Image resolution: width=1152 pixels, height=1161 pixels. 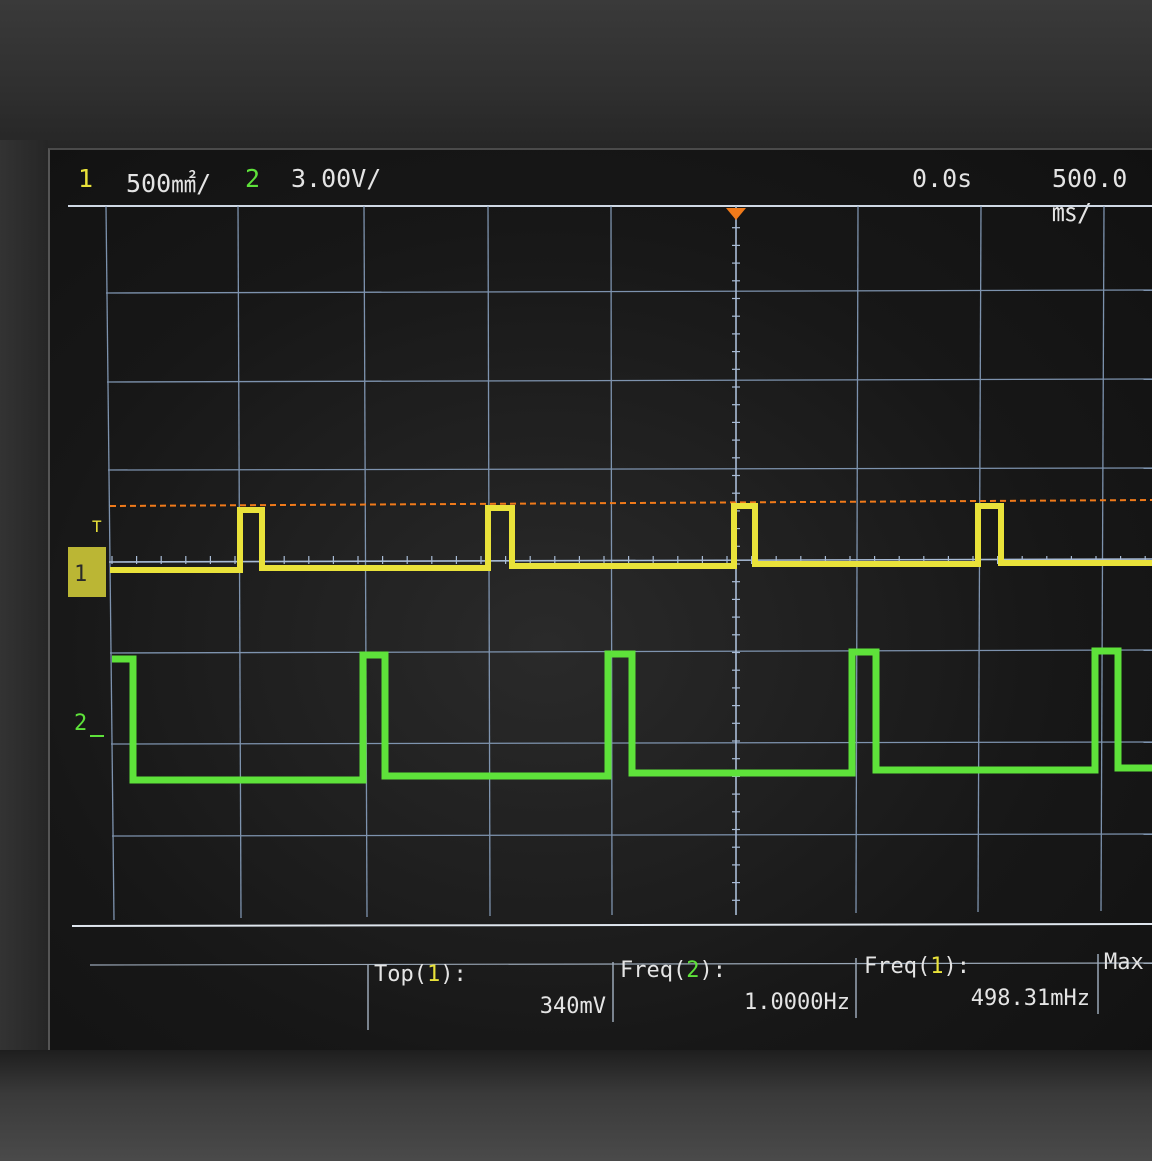 What do you see at coordinates (1030, 998) in the screenshot?
I see `measurement-3-value: 498.31mHz` at bounding box center [1030, 998].